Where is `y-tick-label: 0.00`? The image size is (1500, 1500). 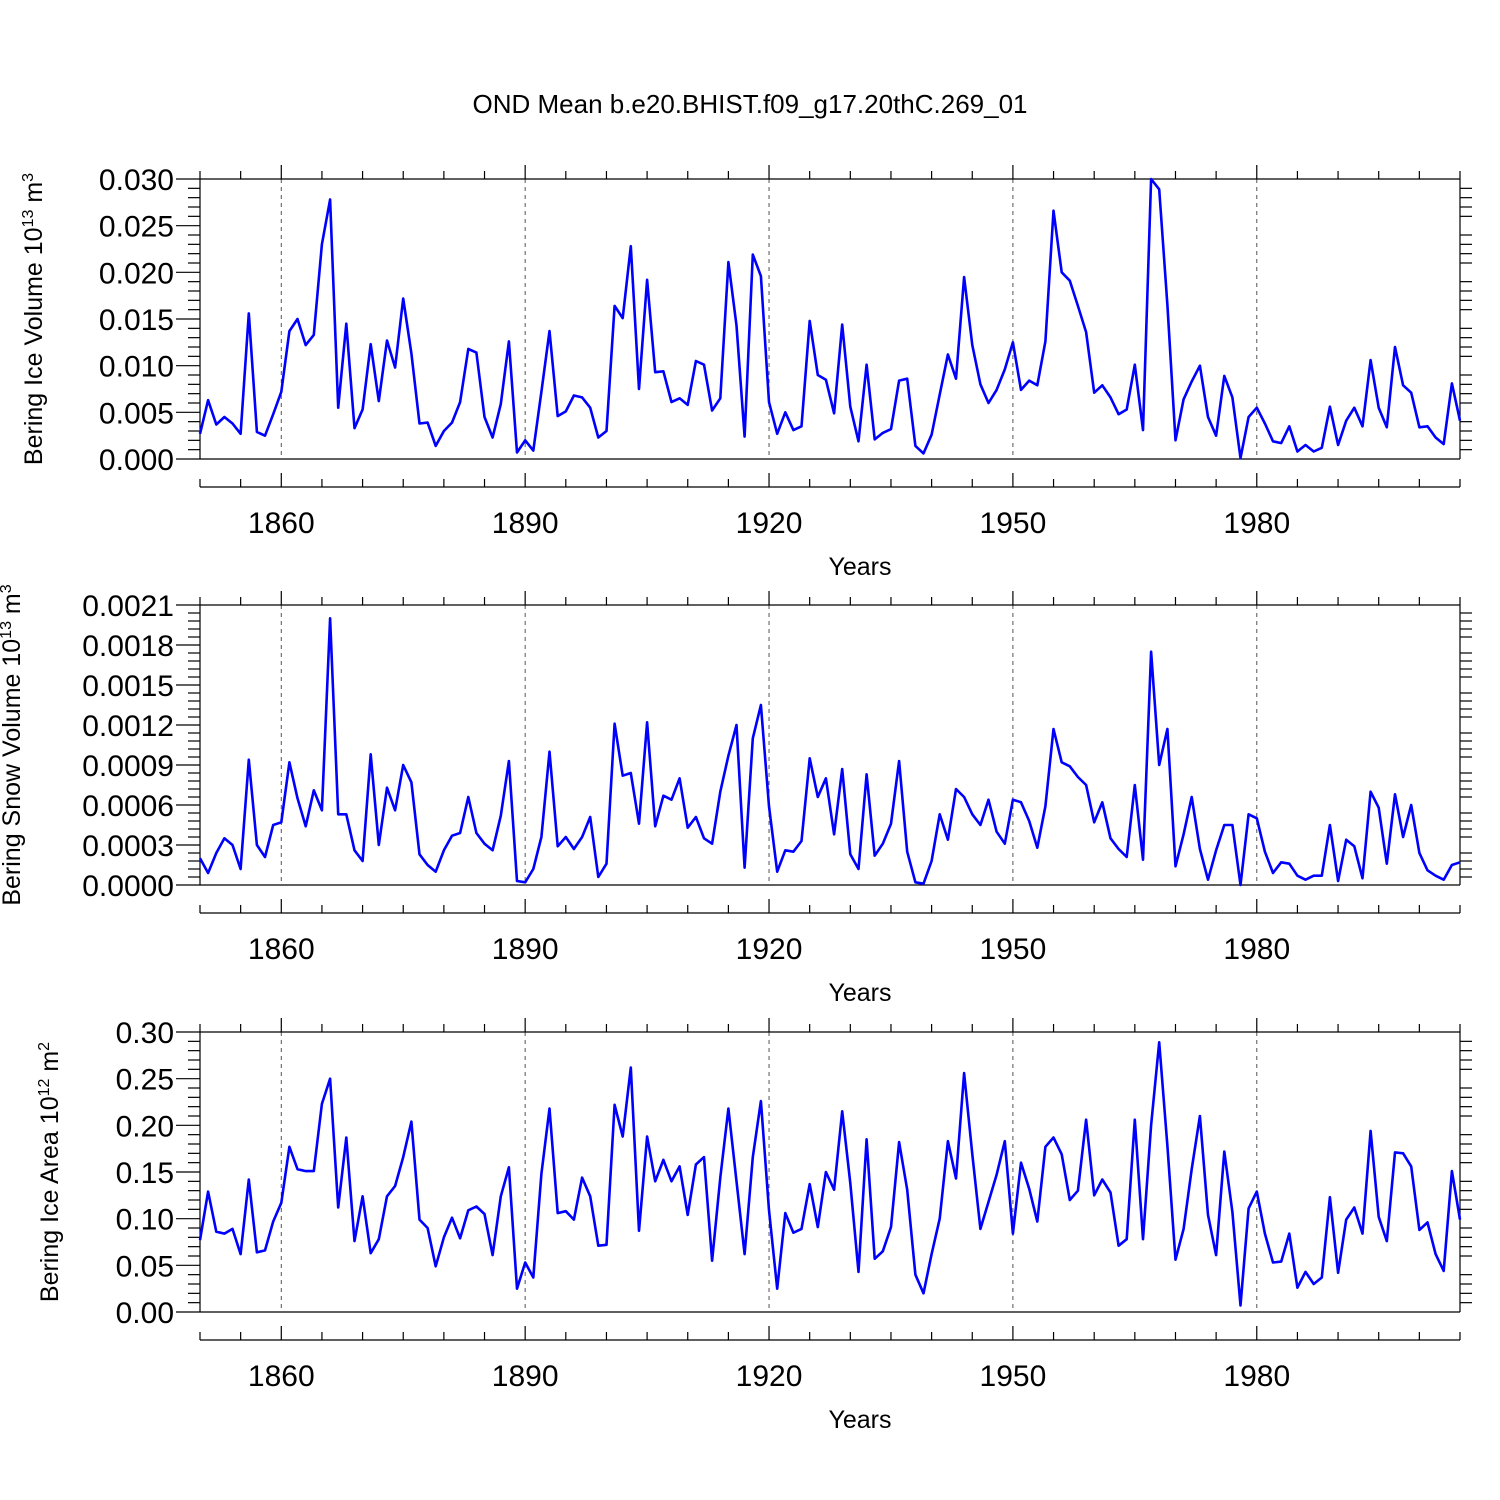
y-tick-label: 0.00 is located at coordinates (145, 1313).